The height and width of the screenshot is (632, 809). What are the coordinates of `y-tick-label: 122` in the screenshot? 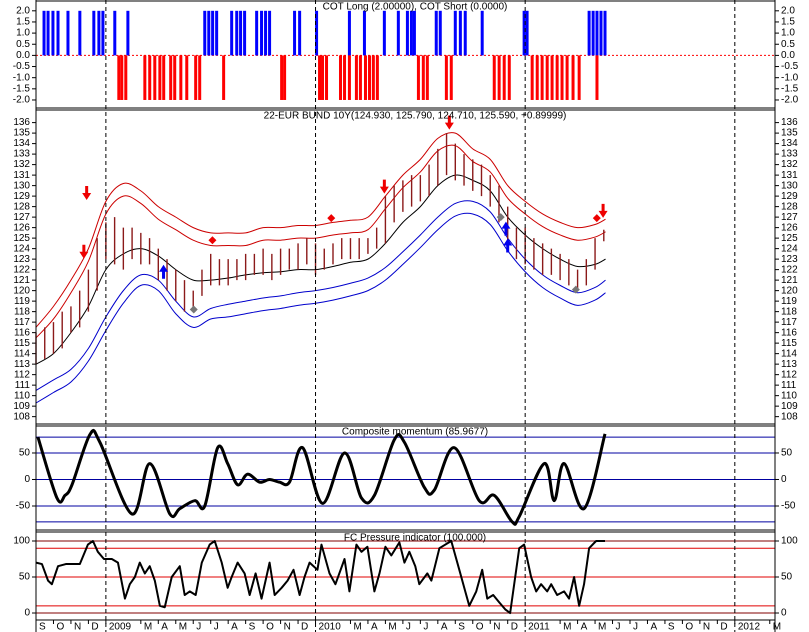 It's located at (21, 269).